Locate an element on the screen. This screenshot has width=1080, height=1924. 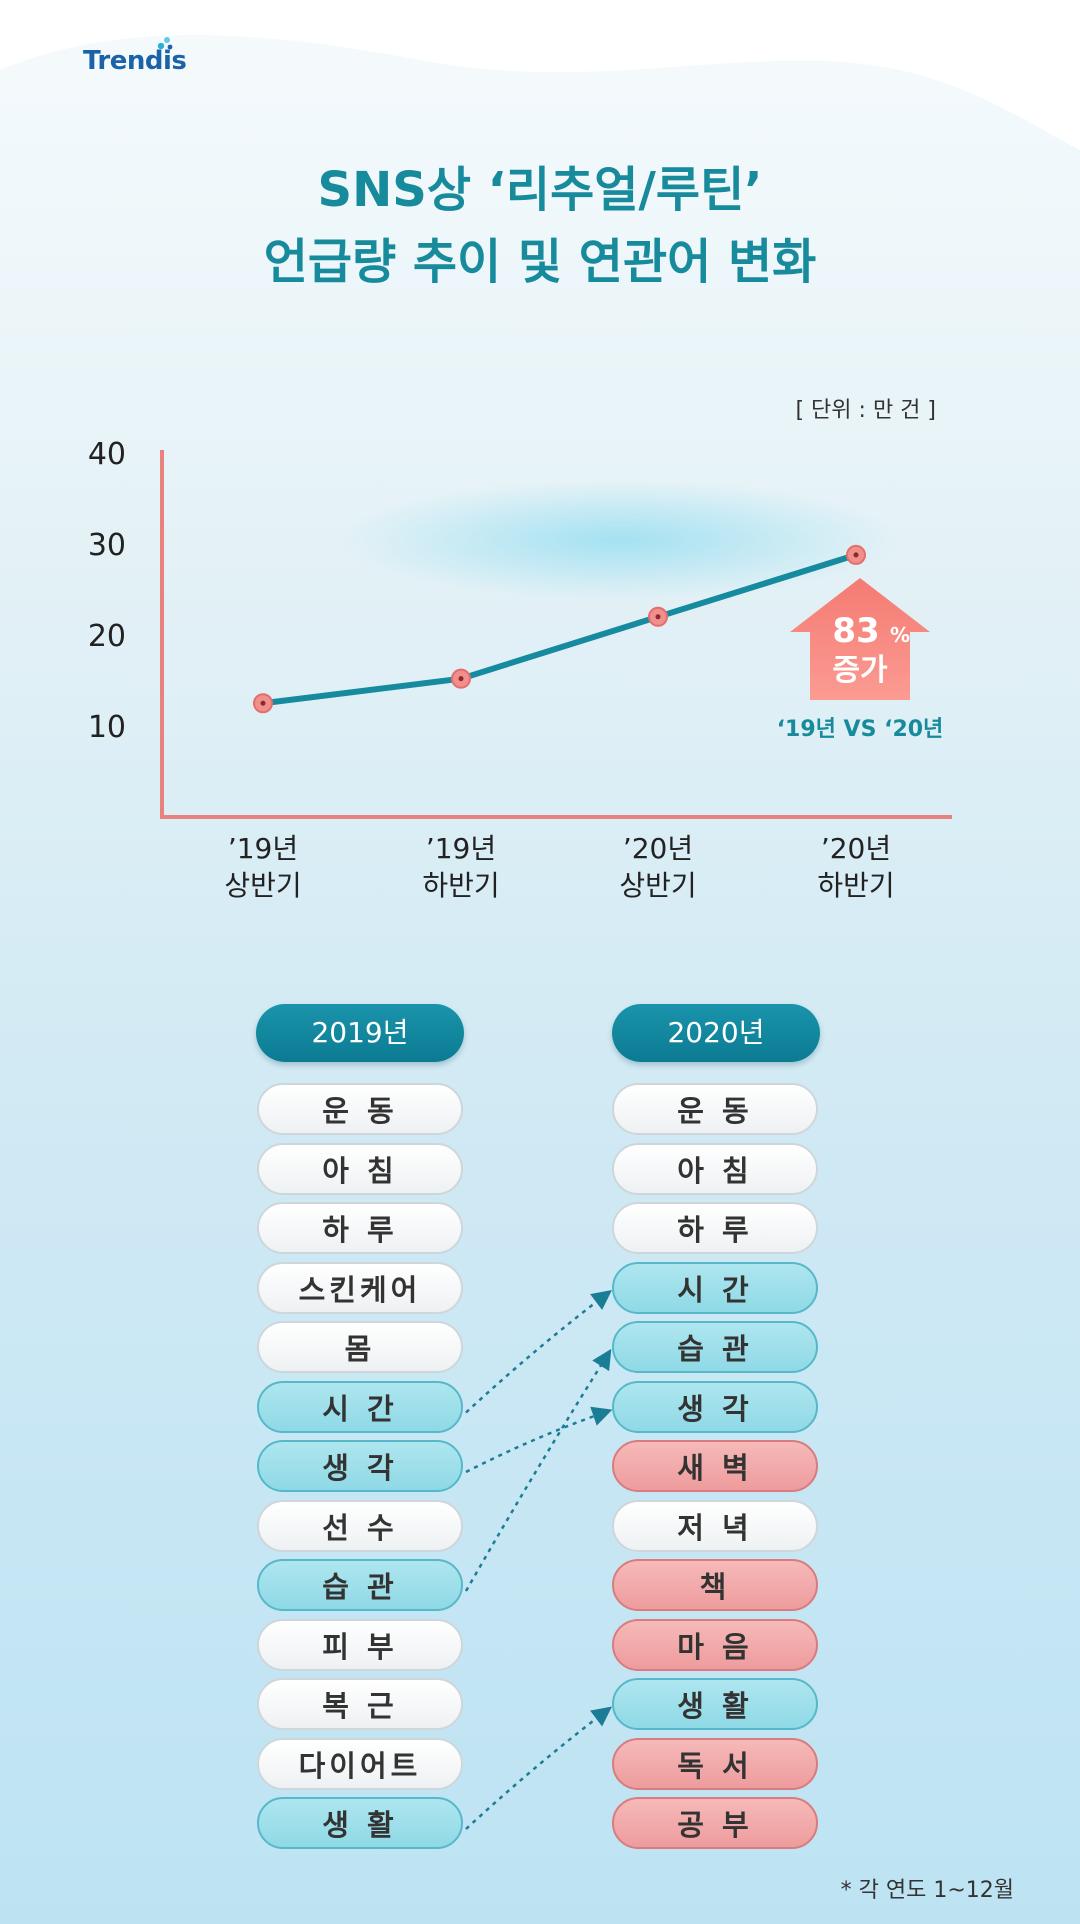
y-tick-label: 30 is located at coordinates (107, 545).